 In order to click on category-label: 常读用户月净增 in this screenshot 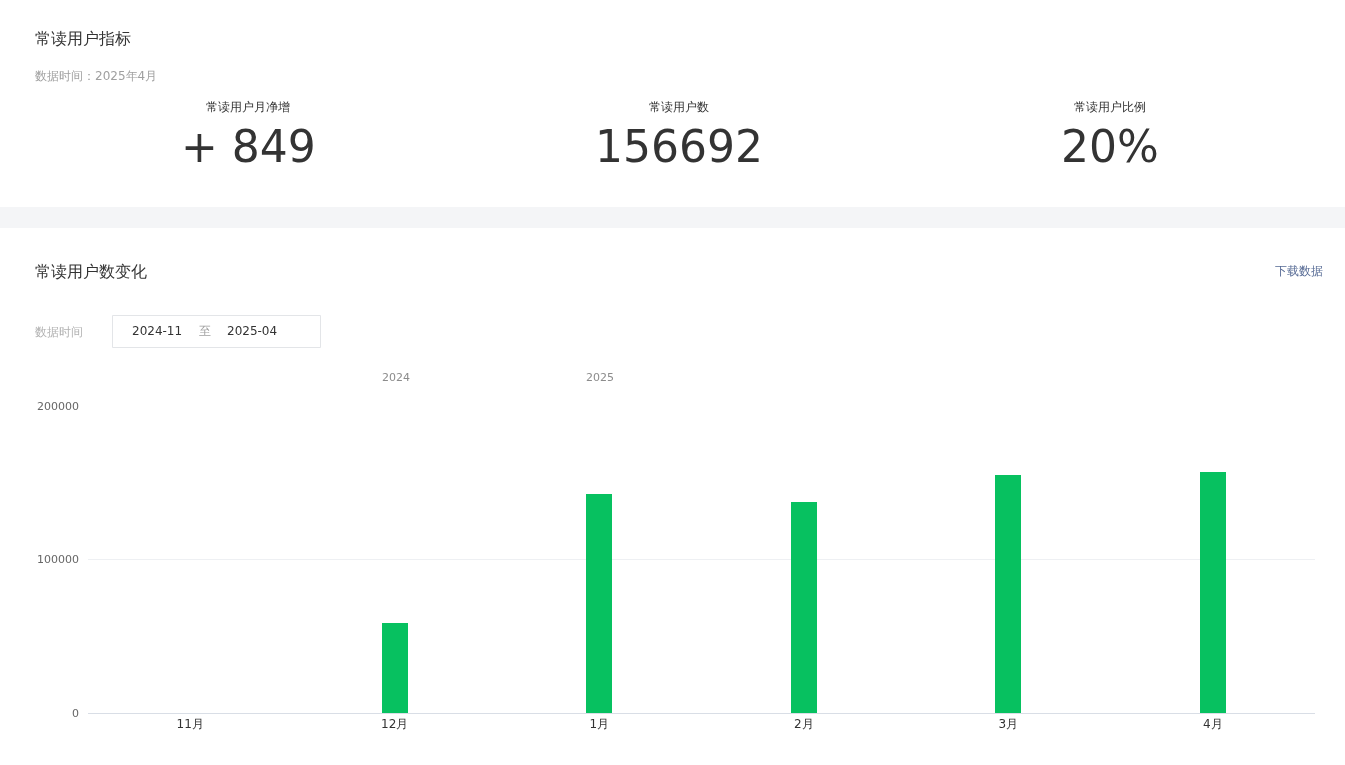, I will do `click(248, 107)`.